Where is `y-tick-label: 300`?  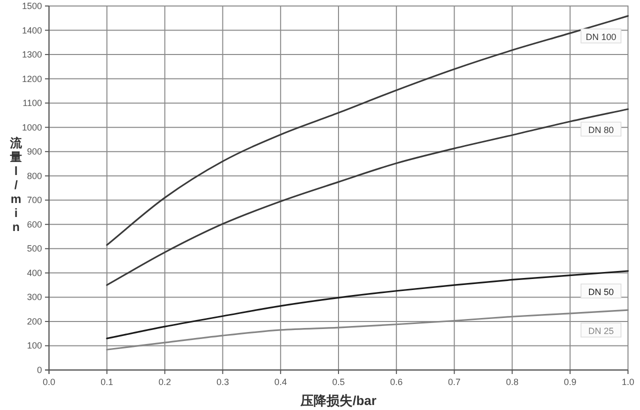
y-tick-label: 300 is located at coordinates (34, 297).